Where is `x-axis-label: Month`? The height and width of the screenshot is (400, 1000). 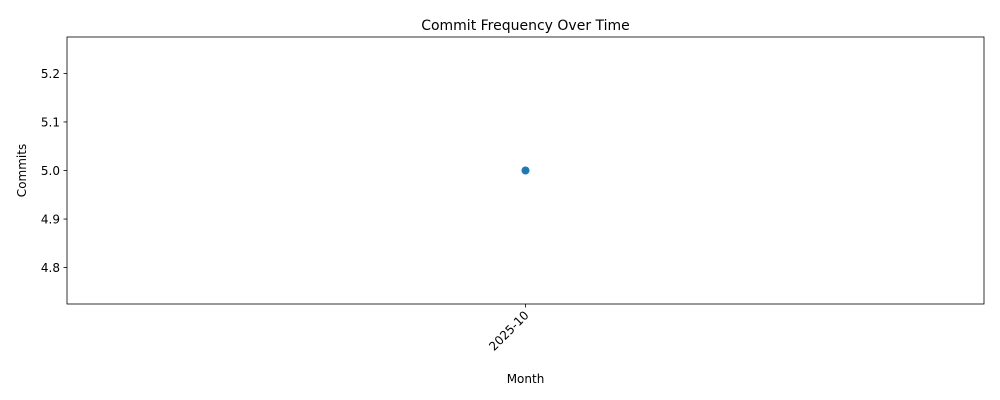 x-axis-label: Month is located at coordinates (526, 379).